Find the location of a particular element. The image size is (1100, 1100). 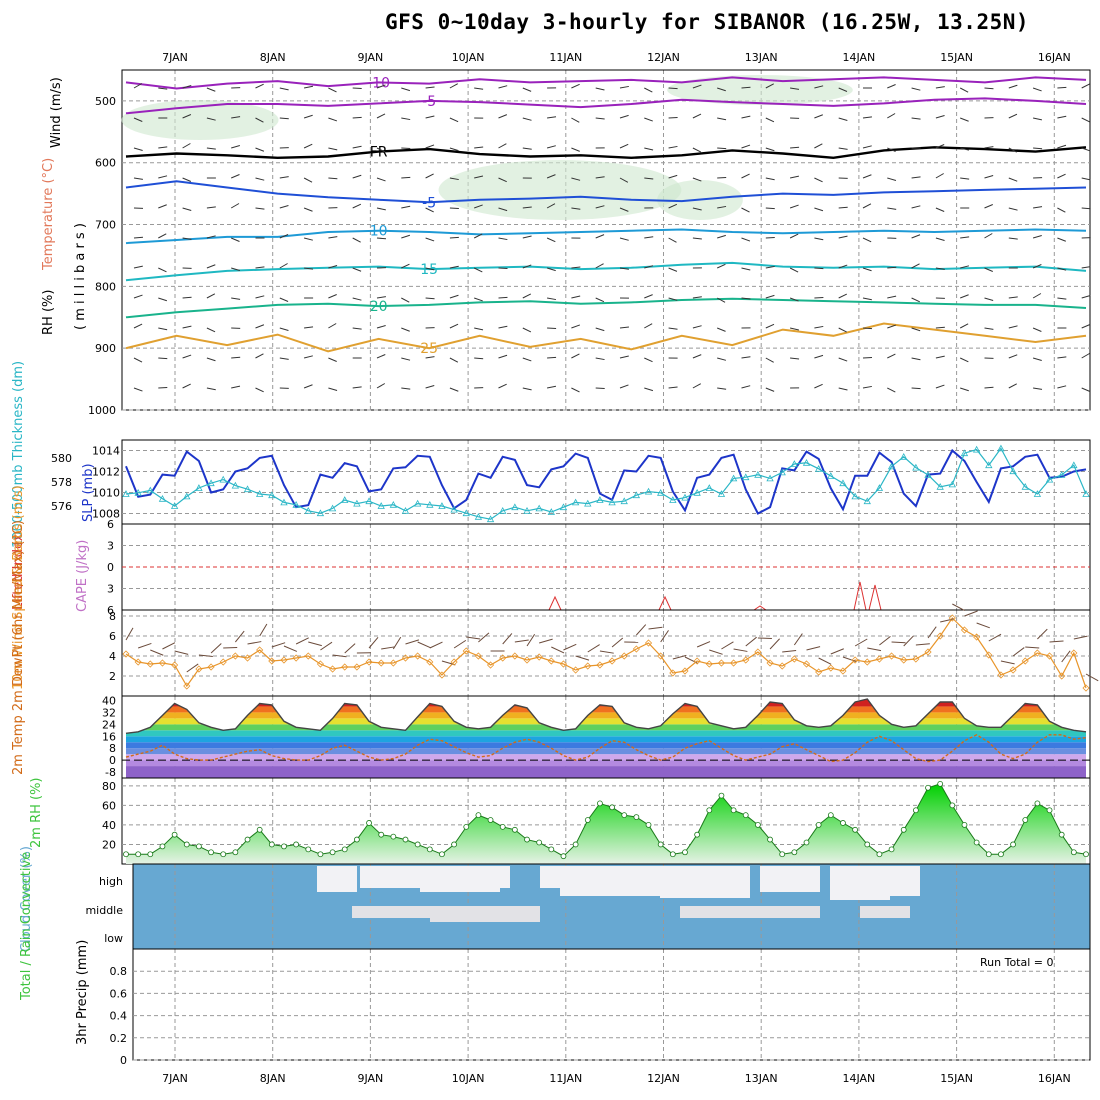

temp-band is located at coordinates (606, 763).